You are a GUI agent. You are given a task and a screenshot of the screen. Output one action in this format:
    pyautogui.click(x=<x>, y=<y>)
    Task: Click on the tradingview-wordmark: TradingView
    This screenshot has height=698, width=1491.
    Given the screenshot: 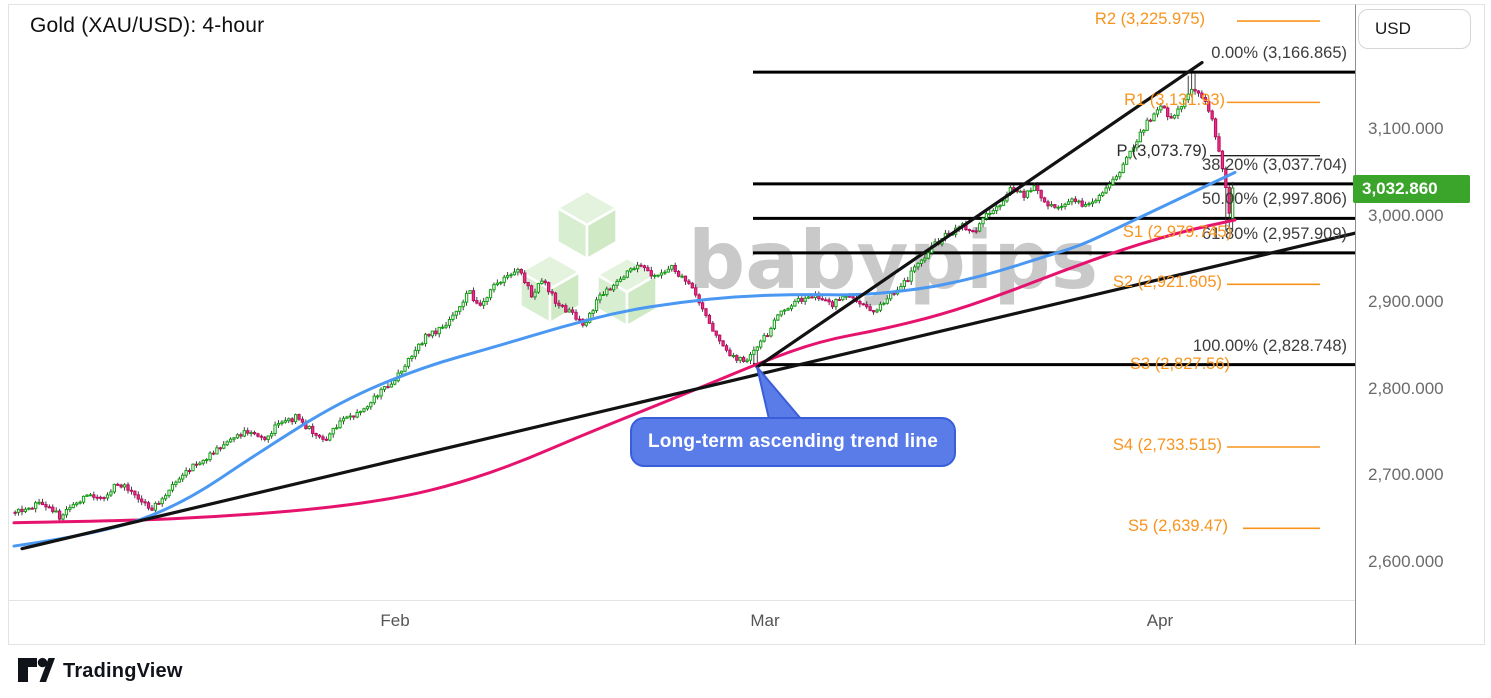 What is the action you would take?
    pyautogui.click(x=123, y=670)
    